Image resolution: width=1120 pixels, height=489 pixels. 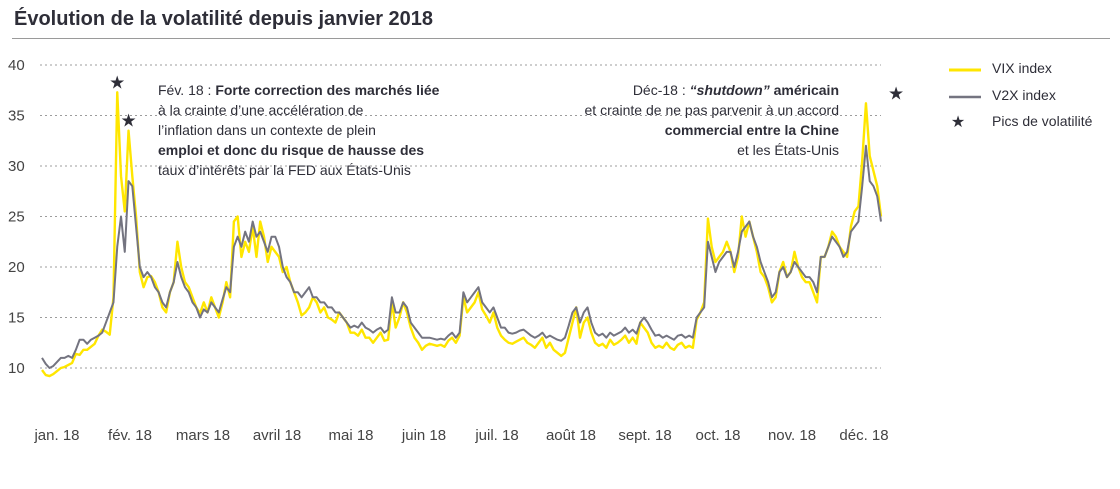 What do you see at coordinates (804, 90) in the screenshot?
I see `annotation-december-suffix: américain` at bounding box center [804, 90].